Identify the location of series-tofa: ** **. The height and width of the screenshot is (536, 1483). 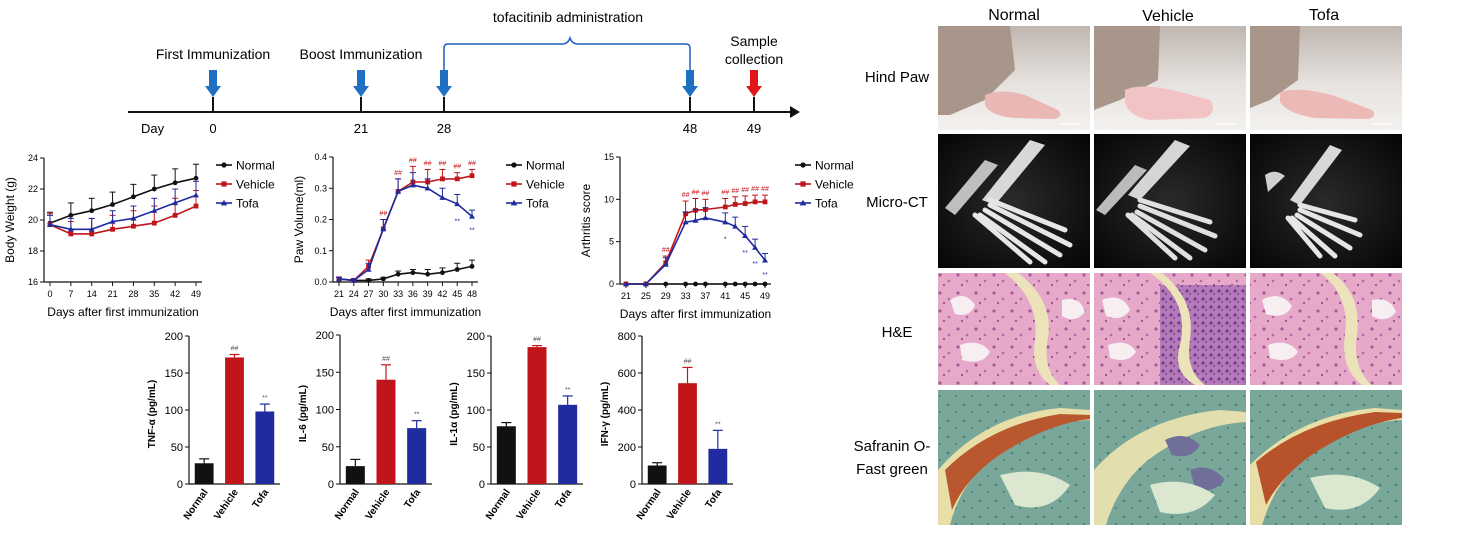
(405, 227).